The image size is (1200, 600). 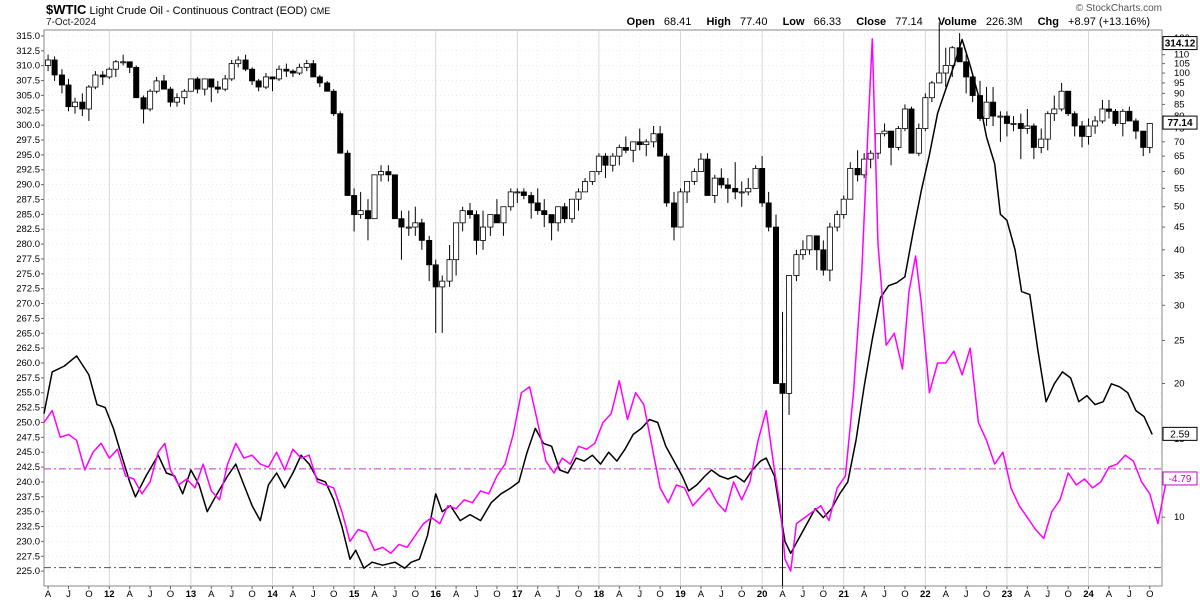 What do you see at coordinates (1179, 172) in the screenshot?
I see `right-tick-label: 60` at bounding box center [1179, 172].